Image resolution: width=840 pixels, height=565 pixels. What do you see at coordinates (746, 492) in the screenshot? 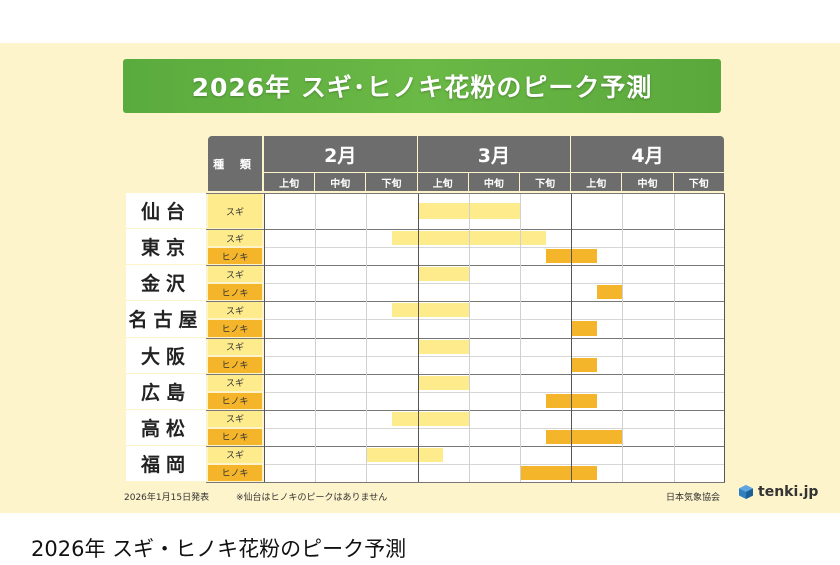
I see `tenki-cube-icon` at bounding box center [746, 492].